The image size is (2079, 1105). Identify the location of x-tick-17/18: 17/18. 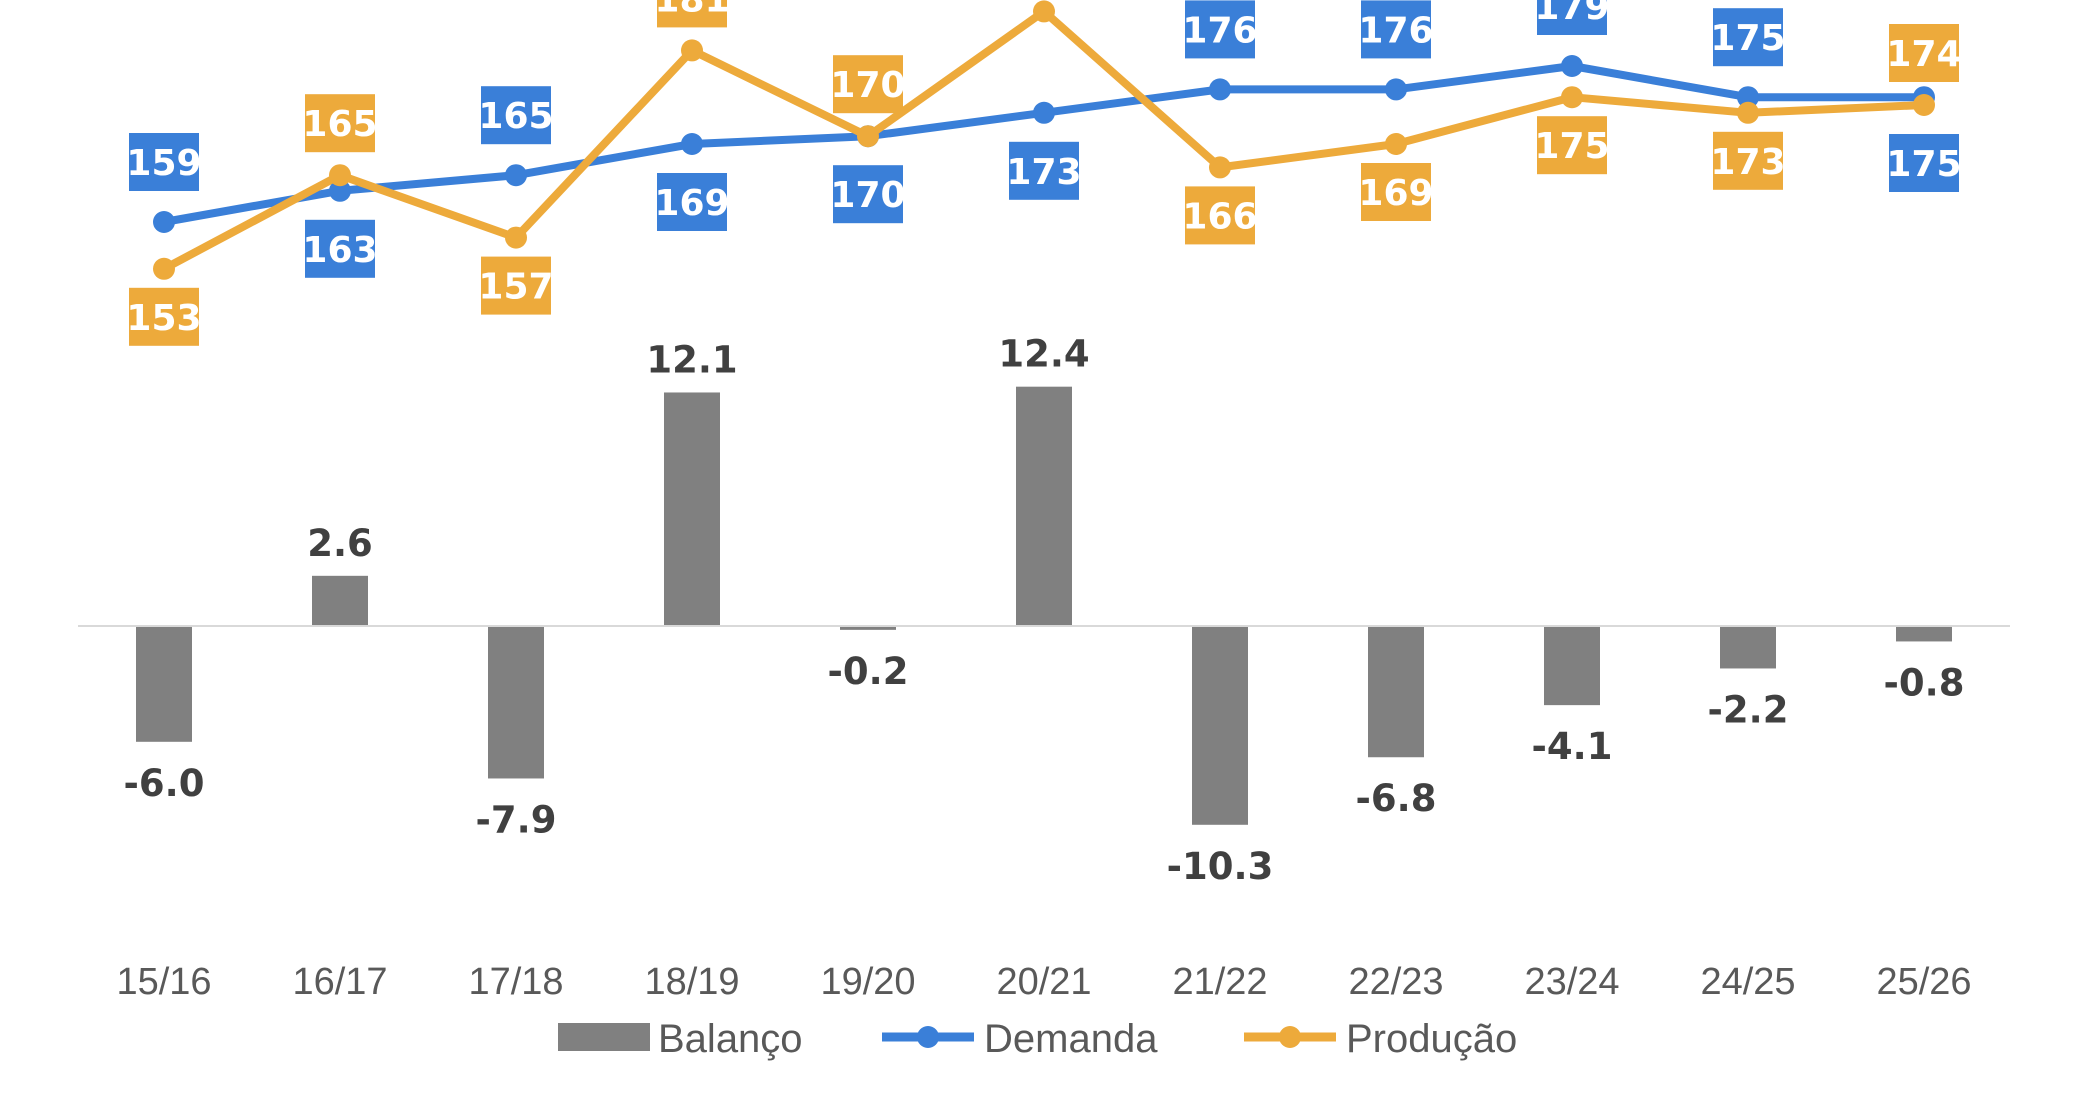
(515, 982).